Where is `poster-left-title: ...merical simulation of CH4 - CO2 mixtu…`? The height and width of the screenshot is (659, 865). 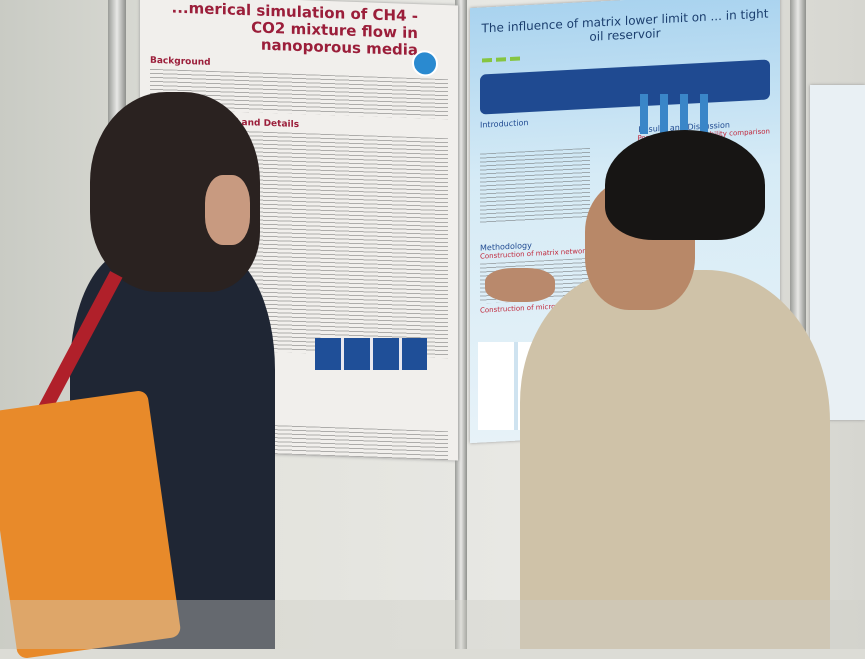
poster-left-title: ...merical simulation of CH4 - CO2 mixtu… is located at coordinates (294, 30).